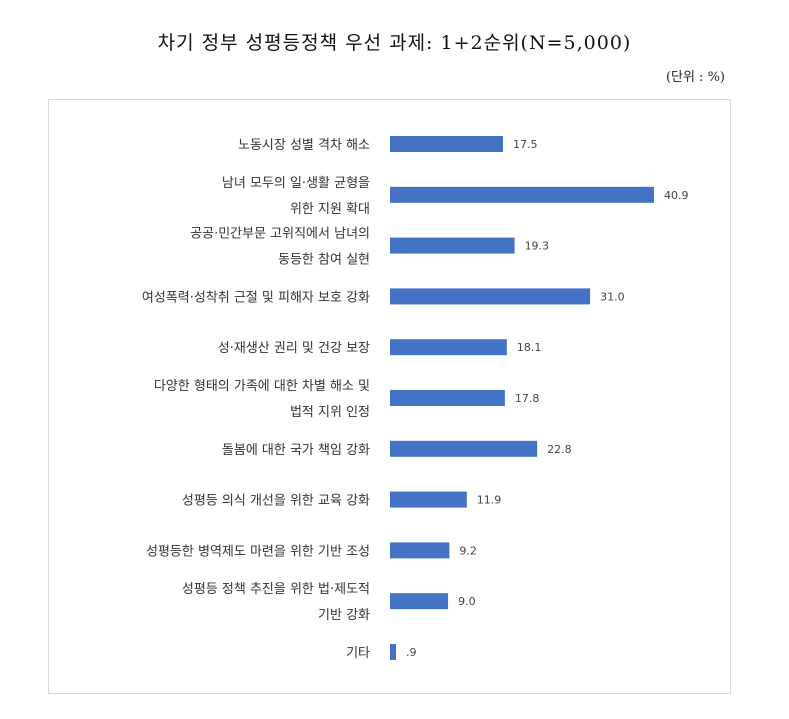  I want to click on category-label-2-line-1: 남녀 모두의 일·생활 균형을, so click(296, 183).